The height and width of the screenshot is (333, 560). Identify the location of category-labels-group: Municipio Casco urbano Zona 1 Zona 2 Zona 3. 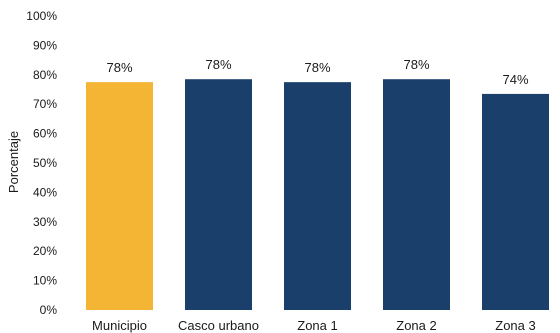
(314, 325).